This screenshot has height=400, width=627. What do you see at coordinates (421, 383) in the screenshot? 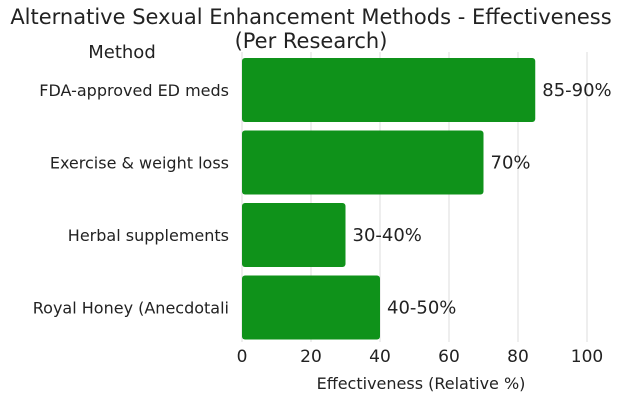
I see `x-axis-label: Effectiveness (Relative %)` at bounding box center [421, 383].